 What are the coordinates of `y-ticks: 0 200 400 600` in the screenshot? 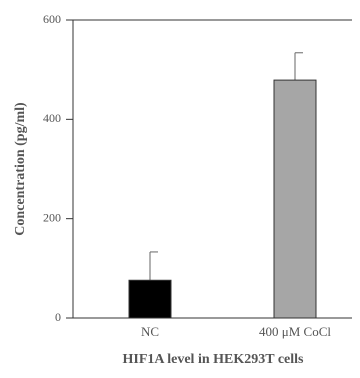 It's located at (58, 168).